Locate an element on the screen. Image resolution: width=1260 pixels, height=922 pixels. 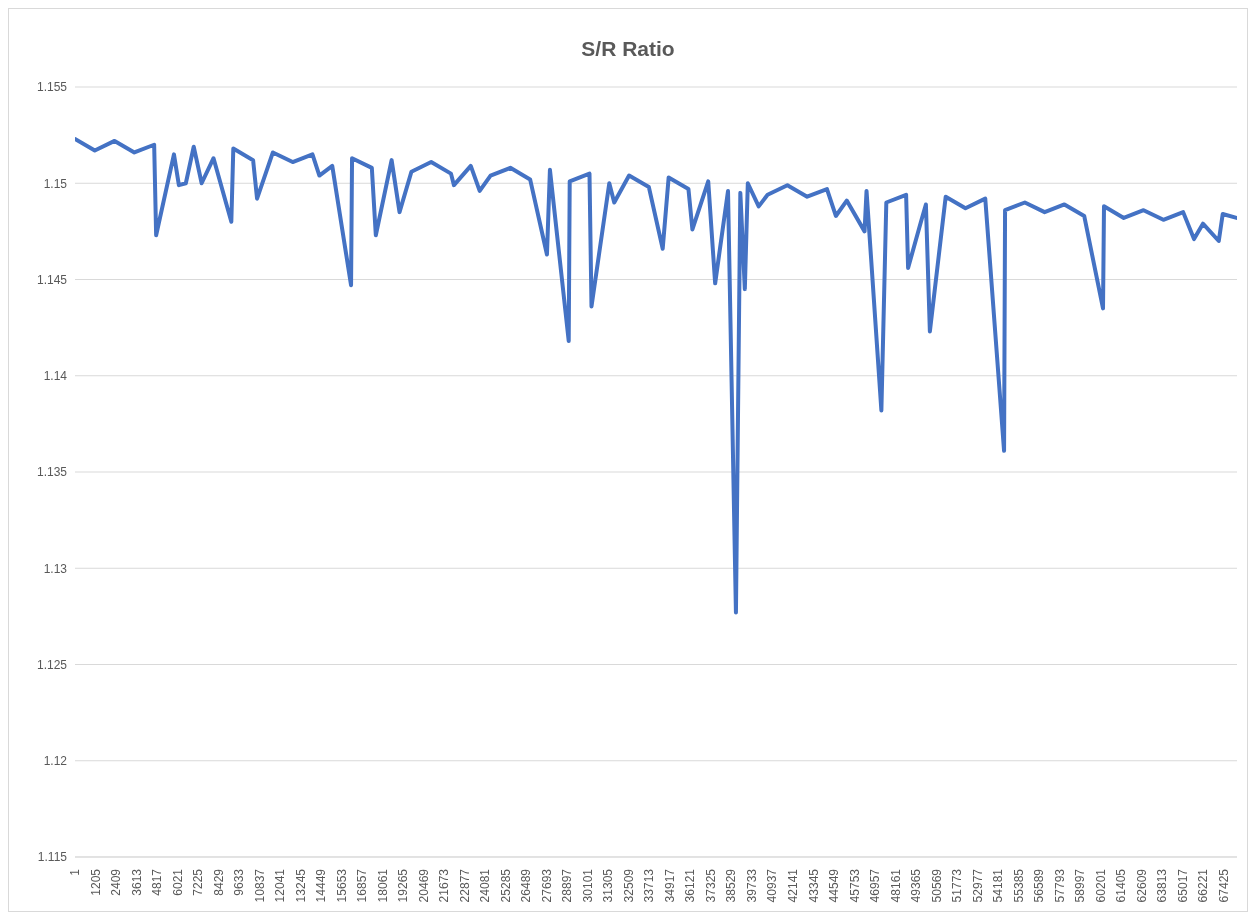
x-tick-label: 6021 is located at coordinates (177, 882).